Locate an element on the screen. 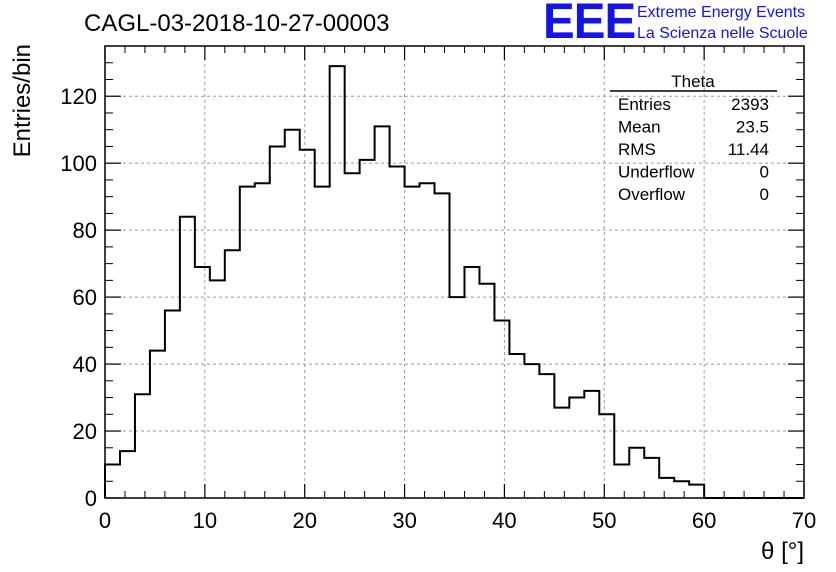  x-tick-label: 10 is located at coordinates (205, 520).